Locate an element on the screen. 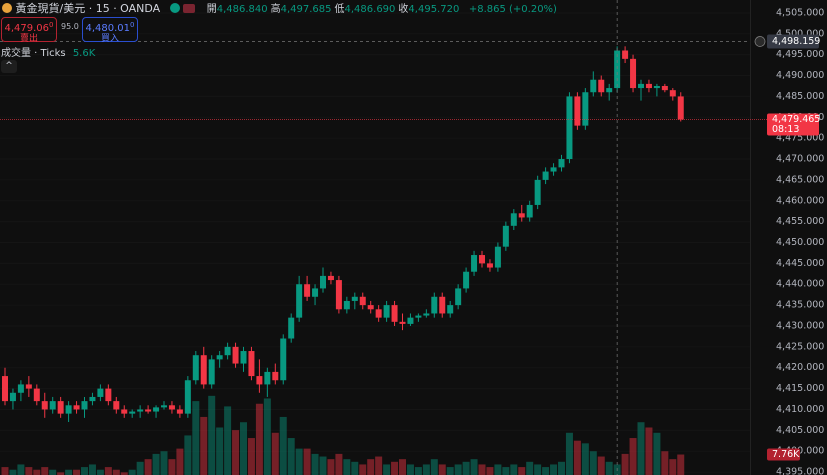 This screenshot has width=827, height=475. symbol: 黃金現貨/美元 · 15 · OANDA is located at coordinates (88, 8).